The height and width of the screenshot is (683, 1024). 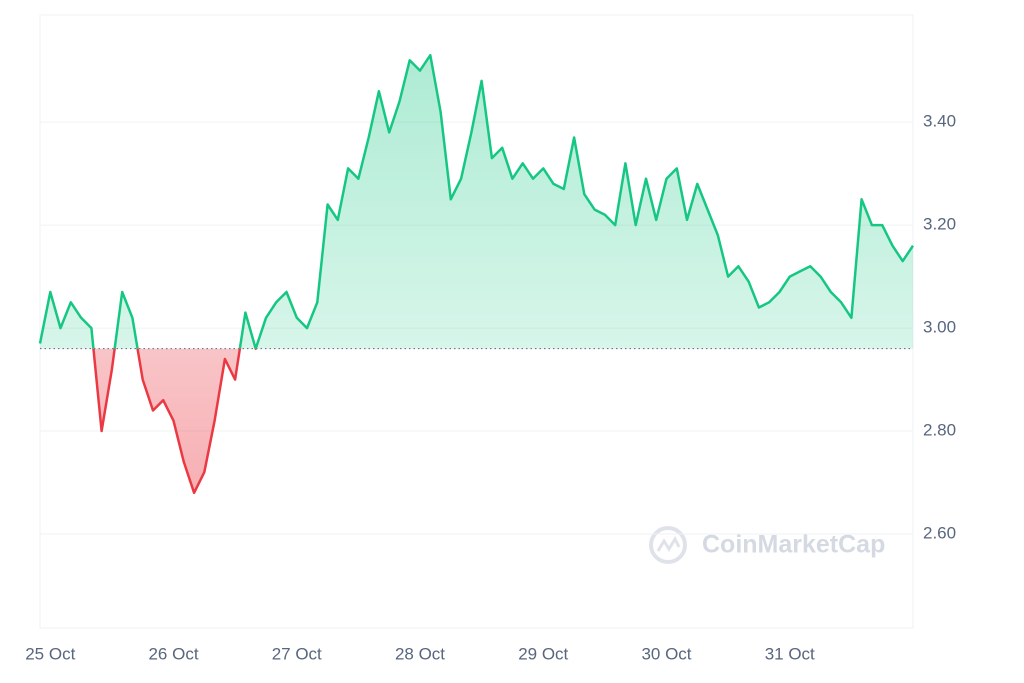 What do you see at coordinates (543, 653) in the screenshot?
I see `x-tick-label: 29 Oct` at bounding box center [543, 653].